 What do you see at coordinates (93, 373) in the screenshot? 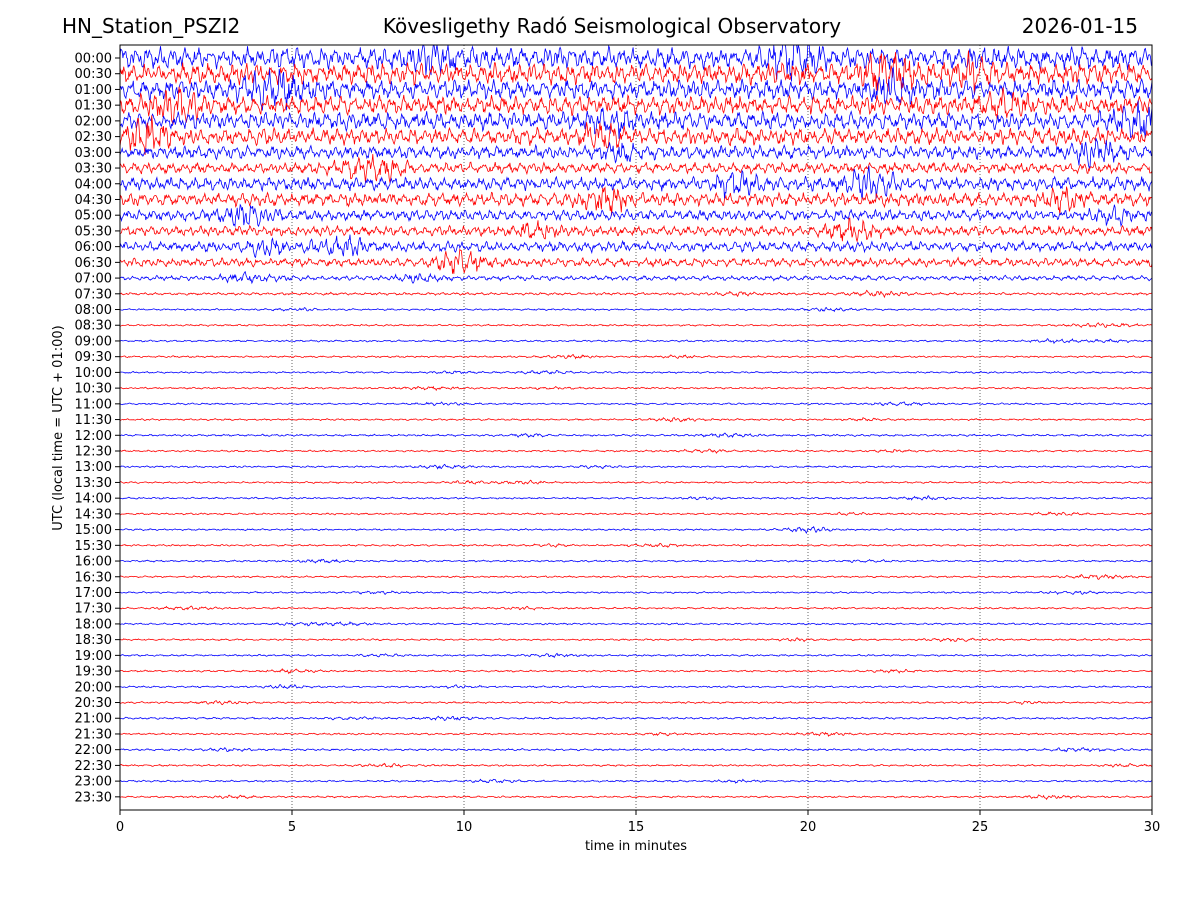
I see `row-label: 10:00` at bounding box center [93, 373].